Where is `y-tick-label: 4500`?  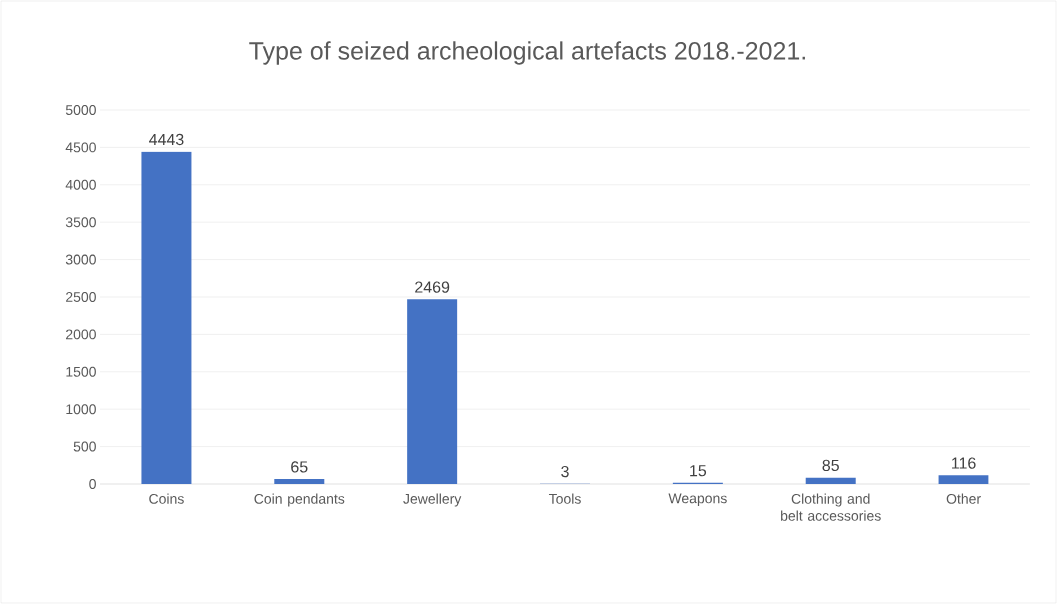 y-tick-label: 4500 is located at coordinates (80, 147).